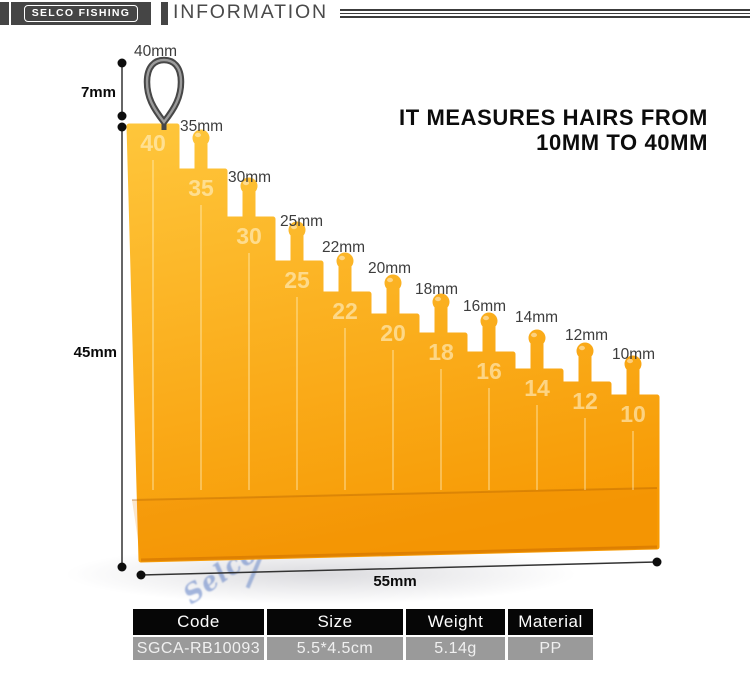  I want to click on engraved-number: 22, so click(345, 311).